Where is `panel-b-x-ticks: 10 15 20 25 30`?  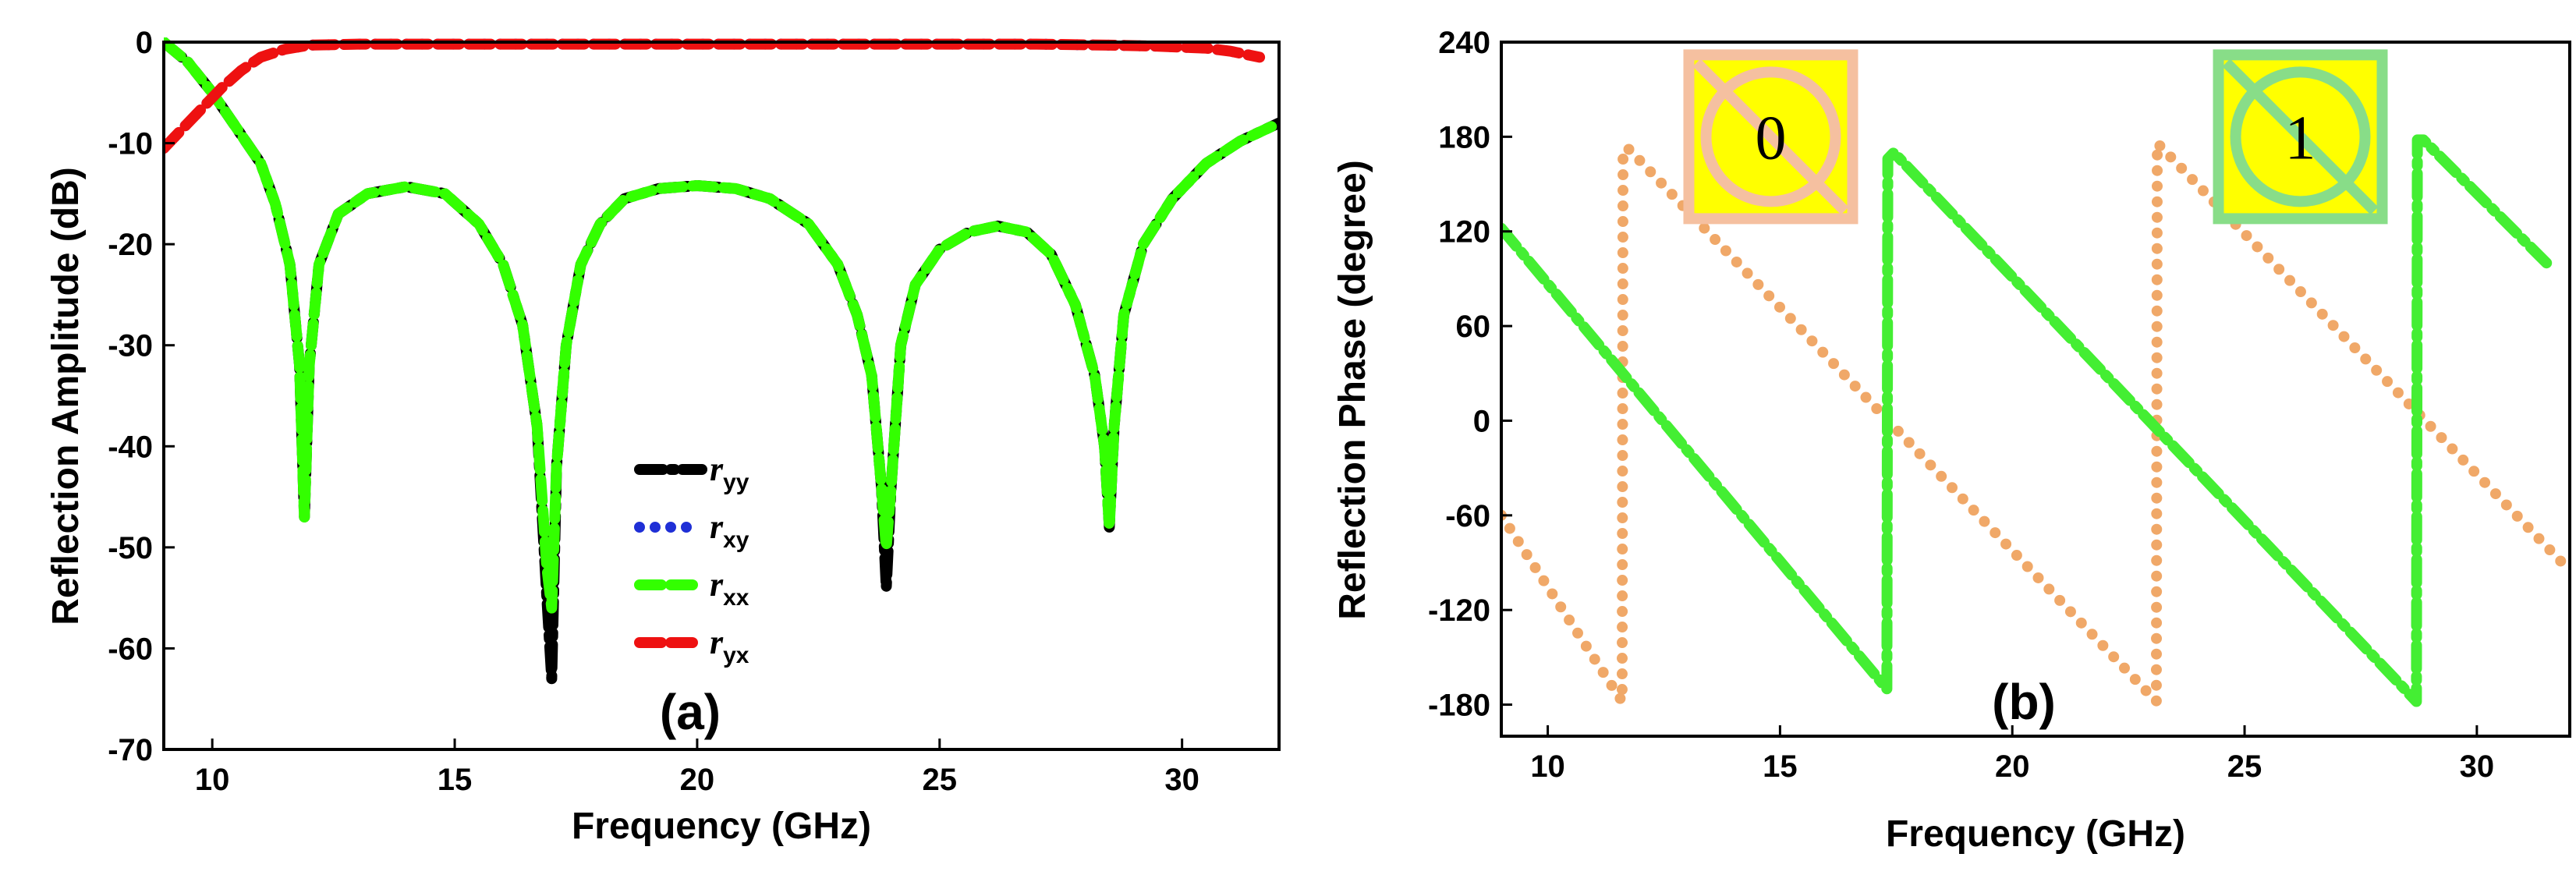 panel-b-x-ticks: 10 15 20 25 30 is located at coordinates (2012, 754).